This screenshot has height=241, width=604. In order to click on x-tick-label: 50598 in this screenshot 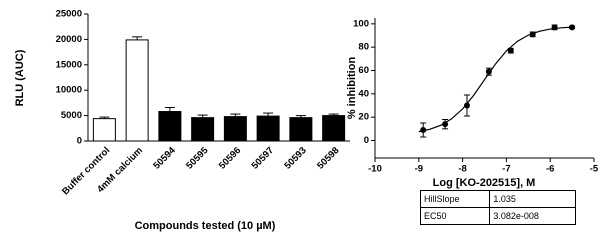, I will do `click(328, 158)`.